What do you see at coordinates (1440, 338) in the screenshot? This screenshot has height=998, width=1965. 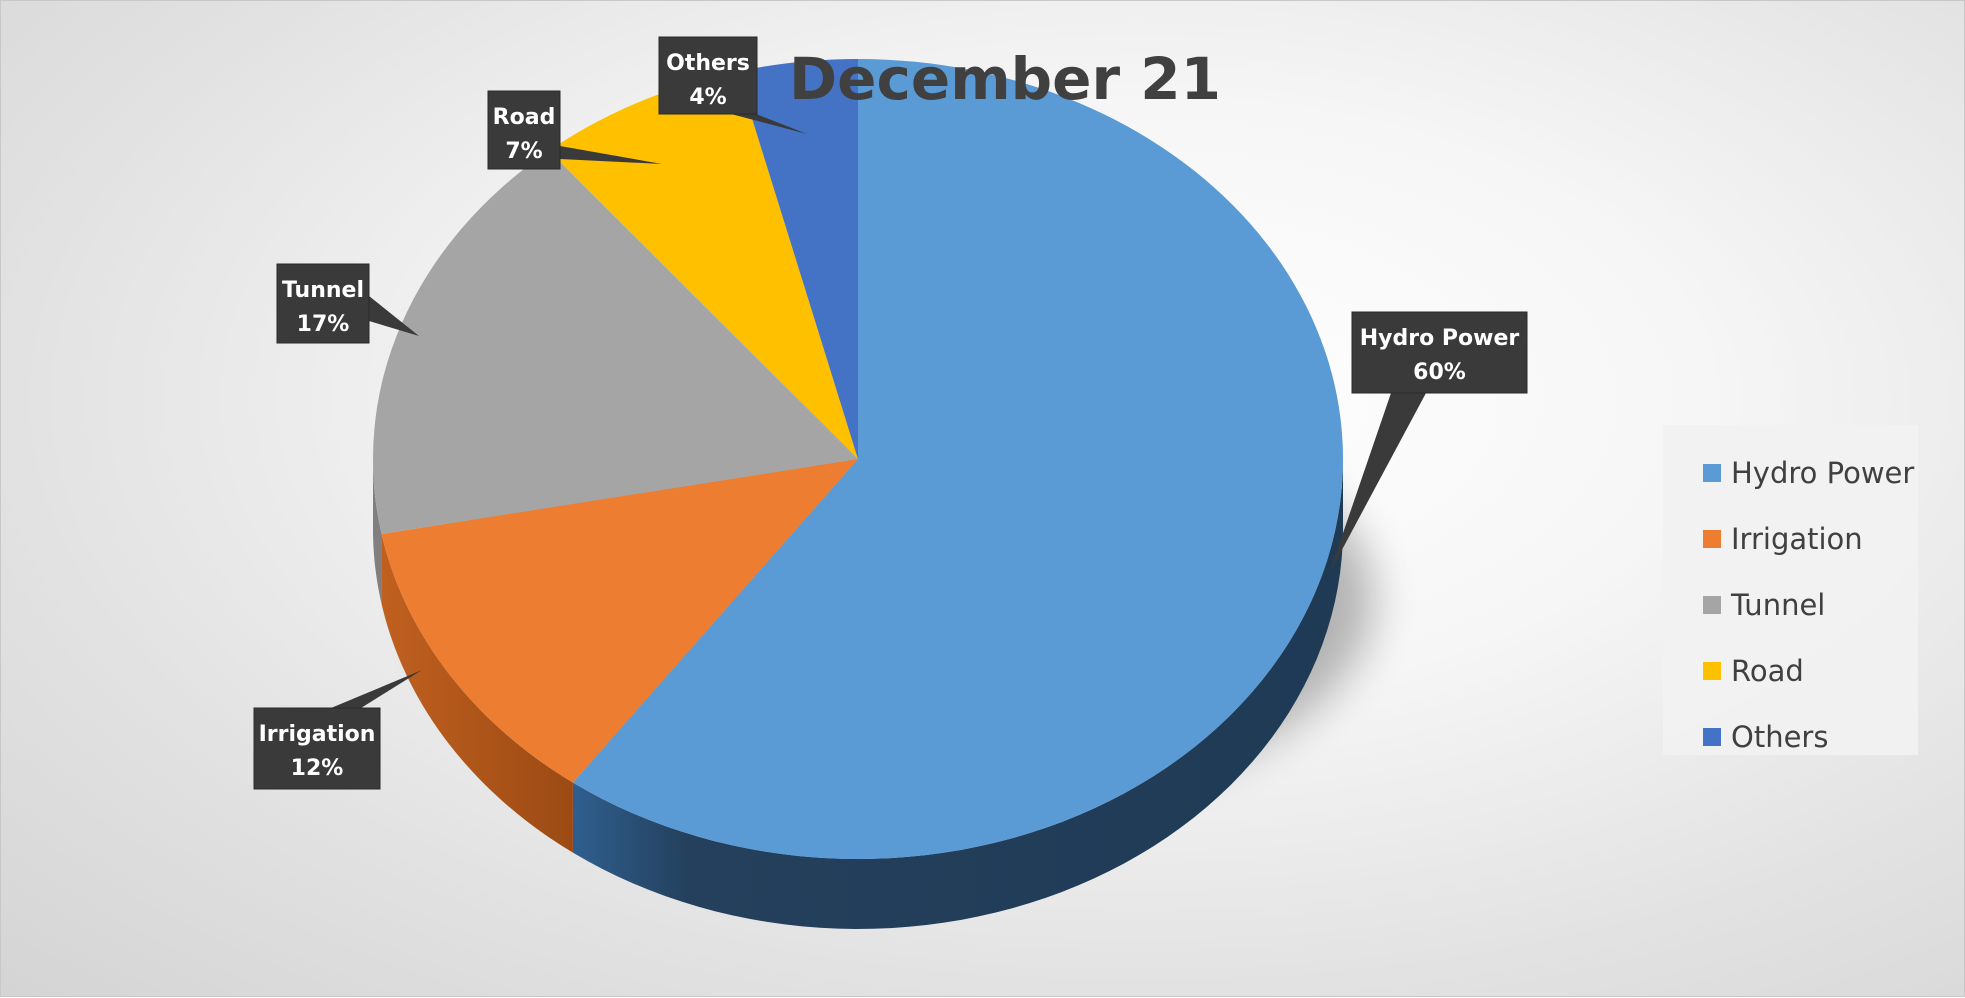 I see `data-label-category: Hydro Power` at bounding box center [1440, 338].